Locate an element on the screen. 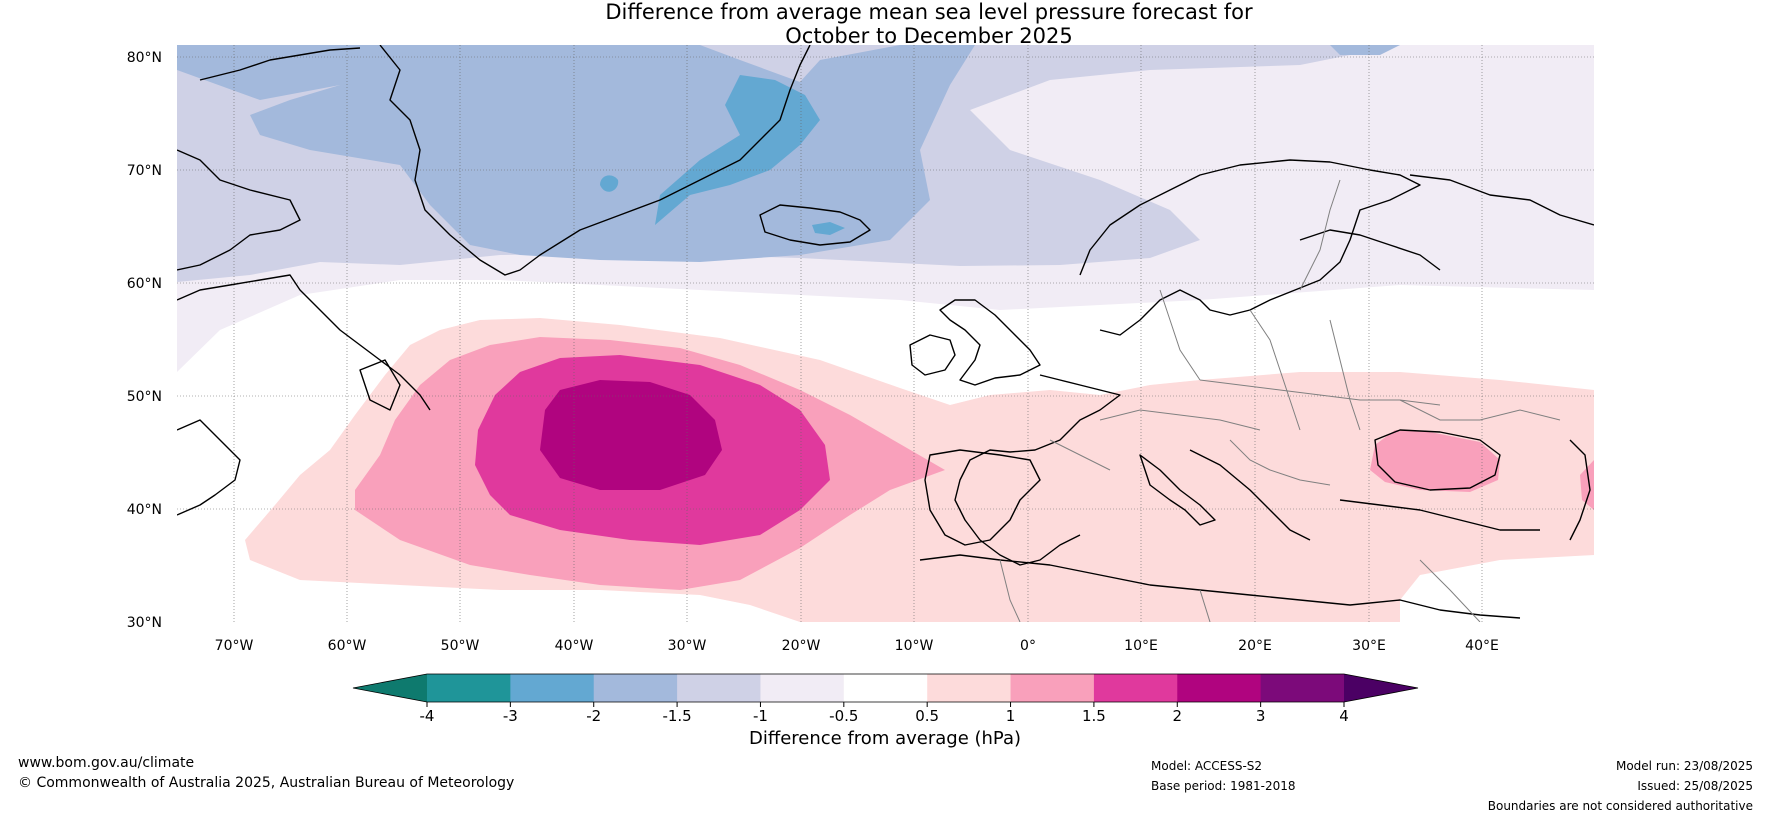  coast-north-africa is located at coordinates (1220, 586).